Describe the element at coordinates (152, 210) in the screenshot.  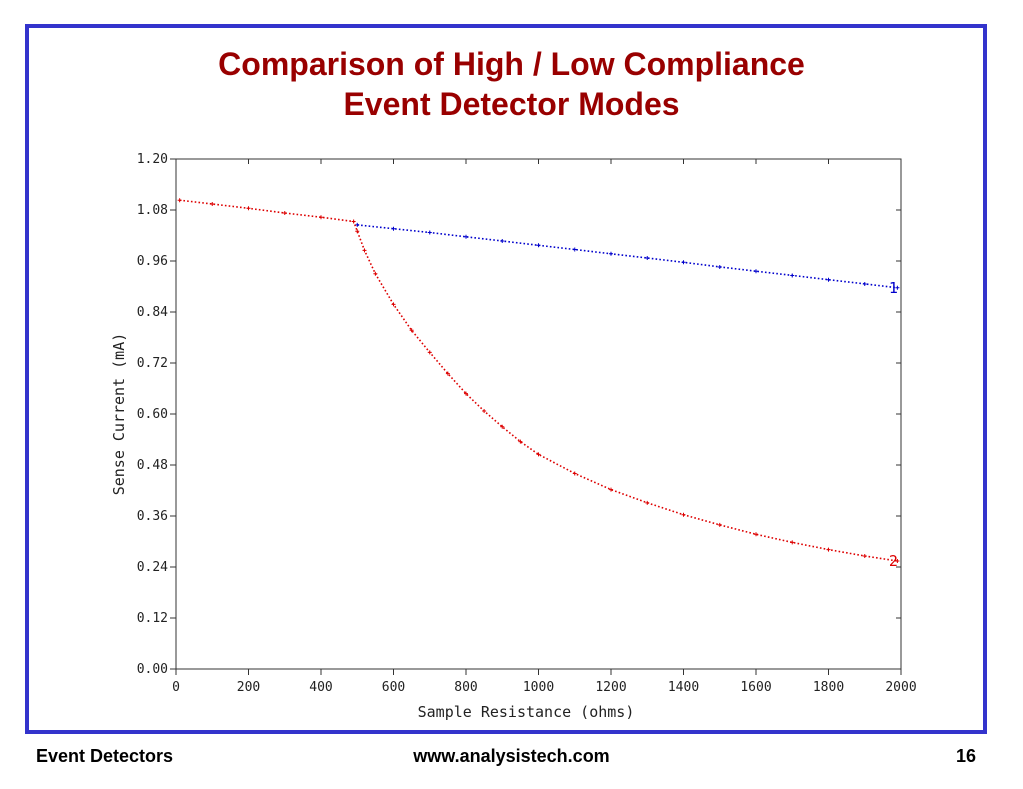
I see `y-tick-label: 1.08` at that location.